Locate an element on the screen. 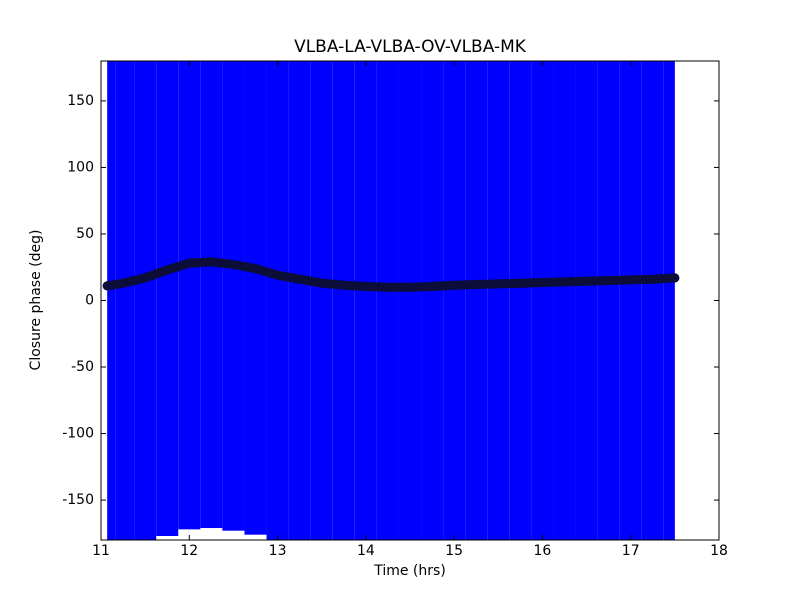 The height and width of the screenshot is (600, 800). y-tick-label: 150 is located at coordinates (80, 101).